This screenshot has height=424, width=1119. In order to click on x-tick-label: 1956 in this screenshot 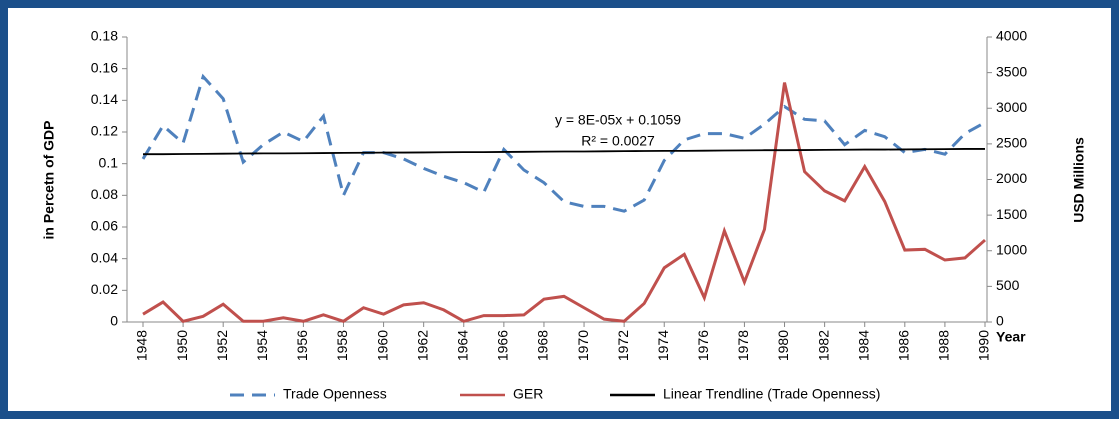, I will do `click(302, 345)`.